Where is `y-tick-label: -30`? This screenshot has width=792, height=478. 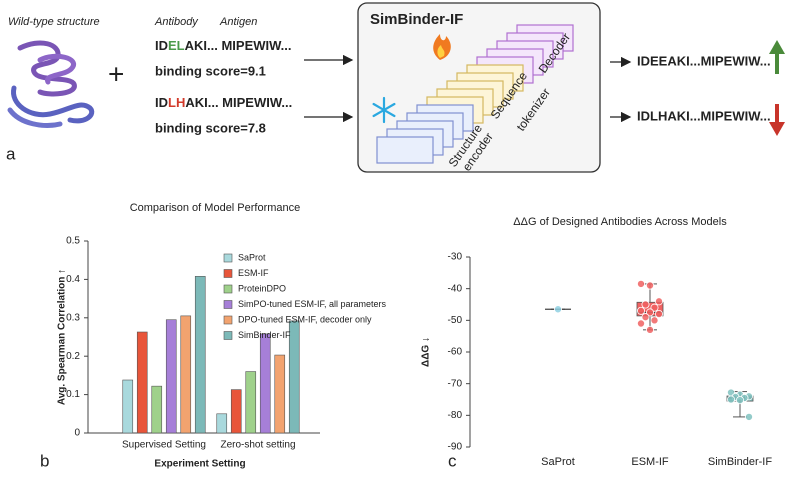
y-tick-label: -30 is located at coordinates (455, 257).